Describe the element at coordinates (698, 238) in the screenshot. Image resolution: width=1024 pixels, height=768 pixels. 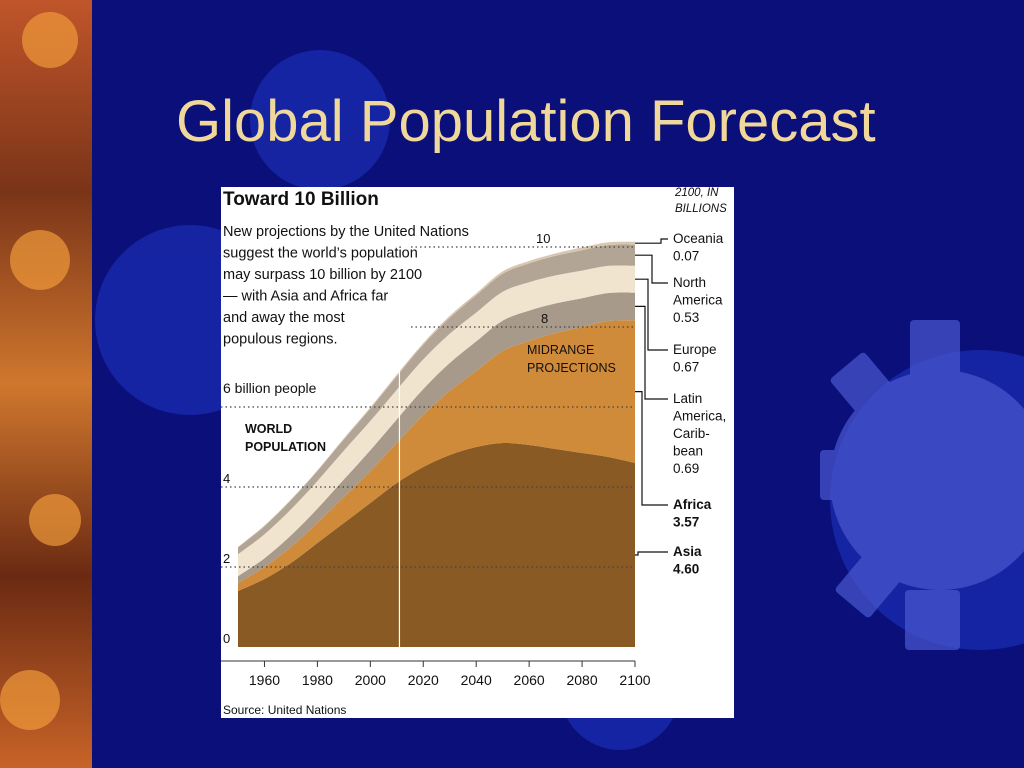
I see `legend-entry-text: Oceania` at that location.